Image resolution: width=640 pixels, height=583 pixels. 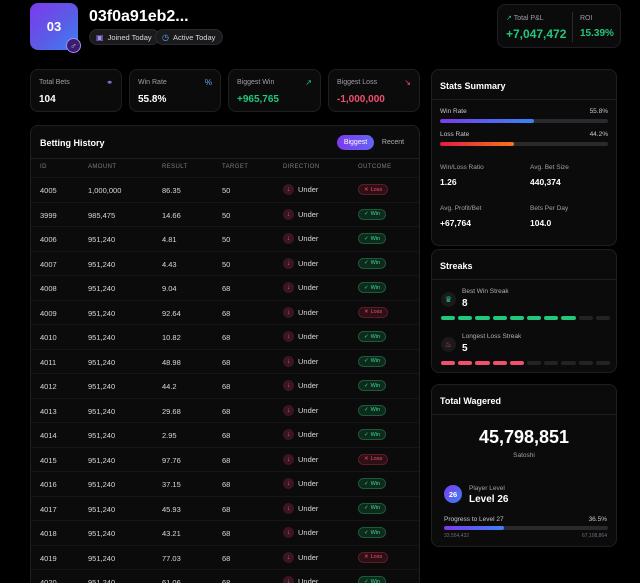 What do you see at coordinates (453, 111) in the screenshot?
I see `win-rate-label: Win Rate` at bounding box center [453, 111].